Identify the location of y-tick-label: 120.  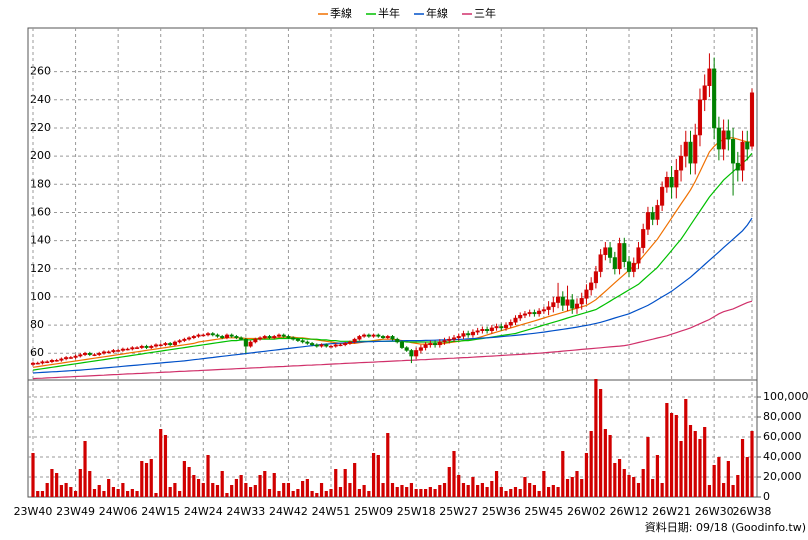
(40, 268).